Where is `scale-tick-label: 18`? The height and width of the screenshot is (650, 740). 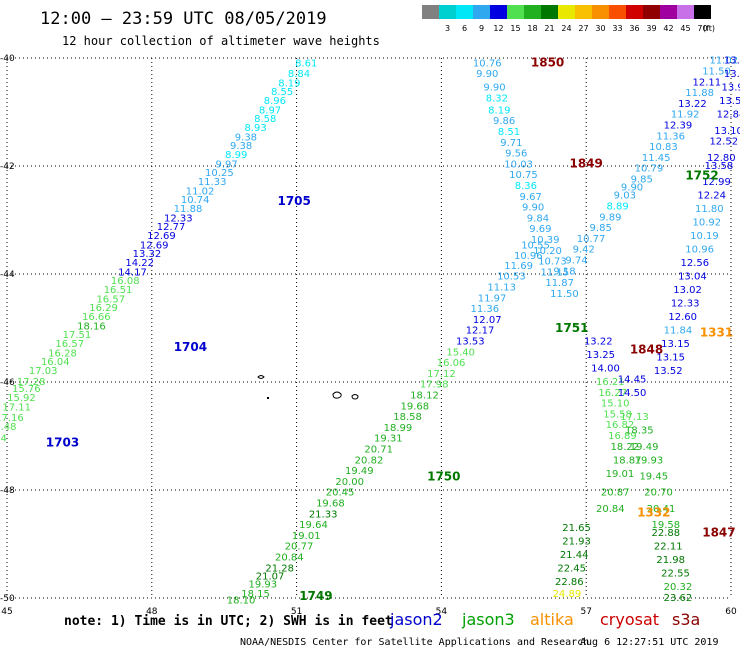 scale-tick-label: 18 is located at coordinates (532, 28).